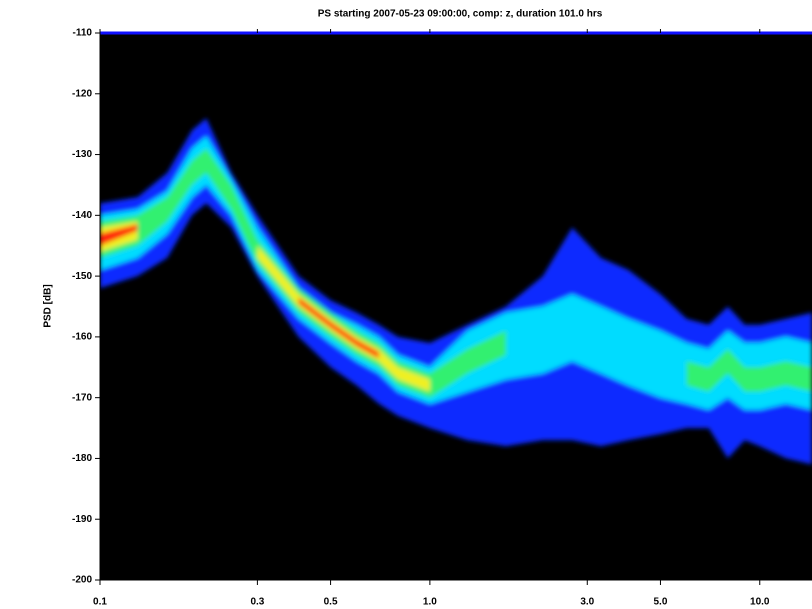 This screenshot has height=609, width=812. What do you see at coordinates (760, 602) in the screenshot?
I see `x-tick-label: 10.0` at bounding box center [760, 602].